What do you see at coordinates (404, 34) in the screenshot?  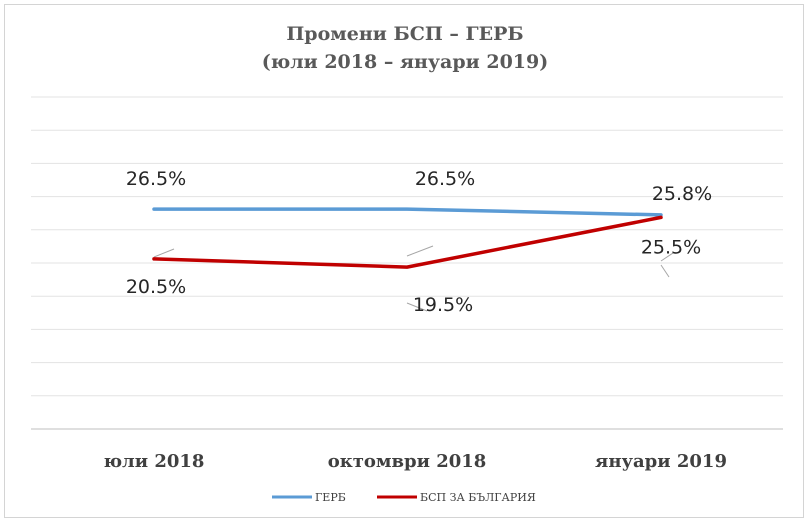 I see `chart-title: Промени БСП – ГЕРБ` at bounding box center [404, 34].